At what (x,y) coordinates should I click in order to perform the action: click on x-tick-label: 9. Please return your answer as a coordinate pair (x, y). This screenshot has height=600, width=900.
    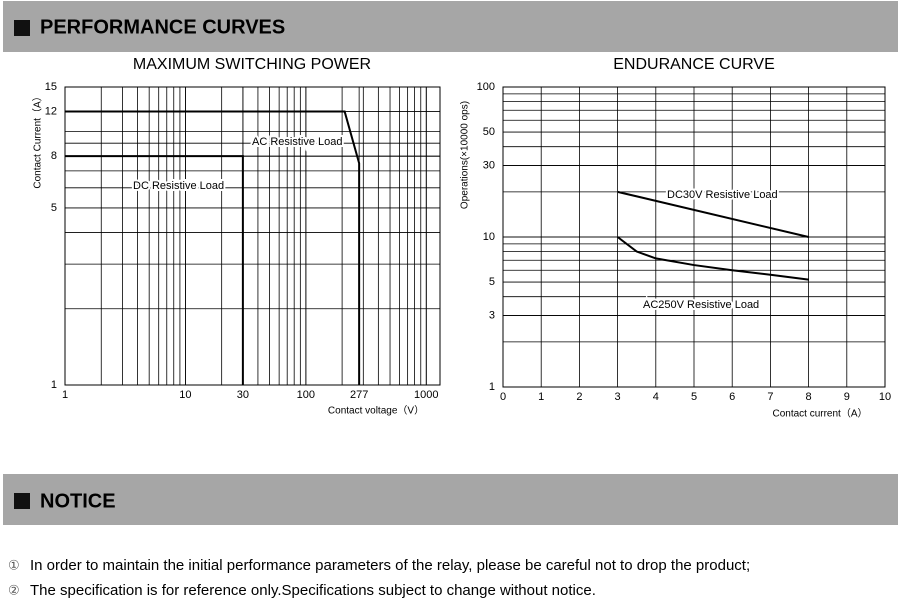
    Looking at the image, I should click on (847, 397).